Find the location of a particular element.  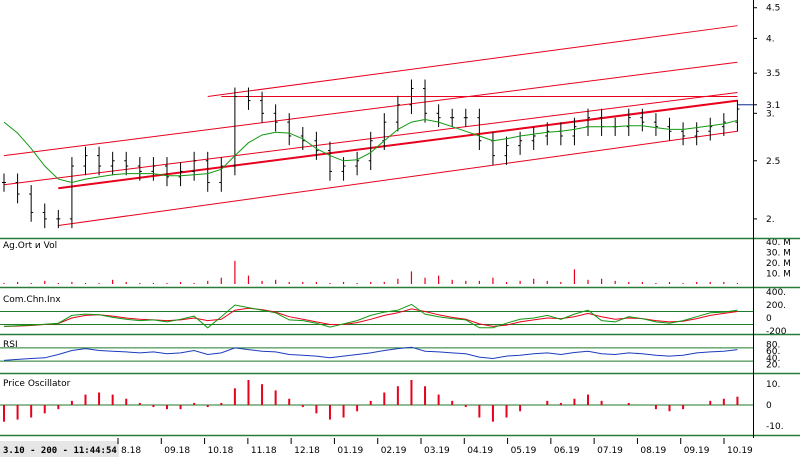

volume-tick-label: 40. M is located at coordinates (778, 243).